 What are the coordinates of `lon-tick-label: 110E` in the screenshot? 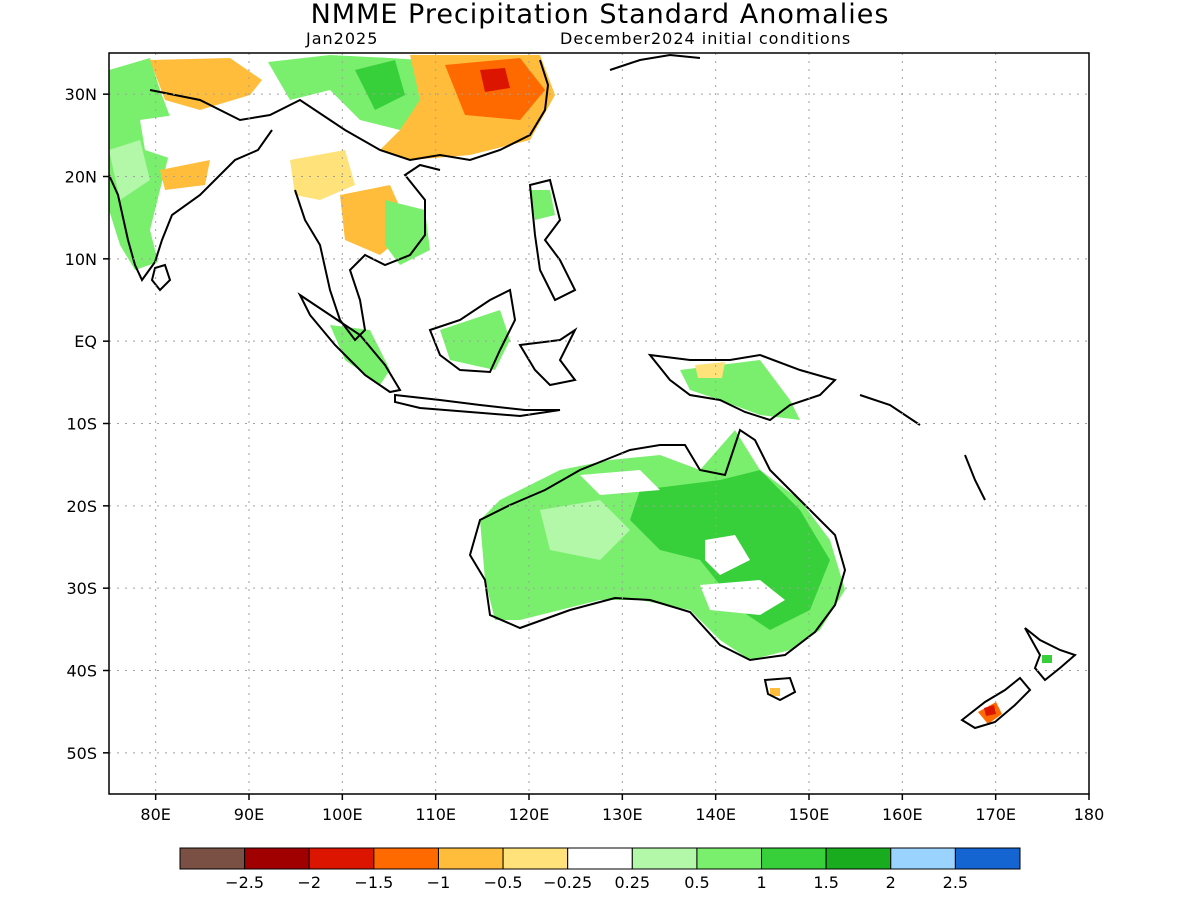 It's located at (435, 814).